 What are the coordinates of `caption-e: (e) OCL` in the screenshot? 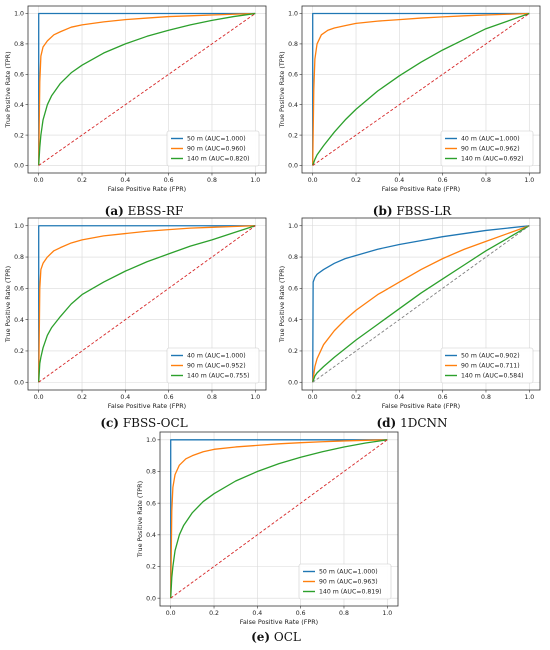 It's located at (276, 637).